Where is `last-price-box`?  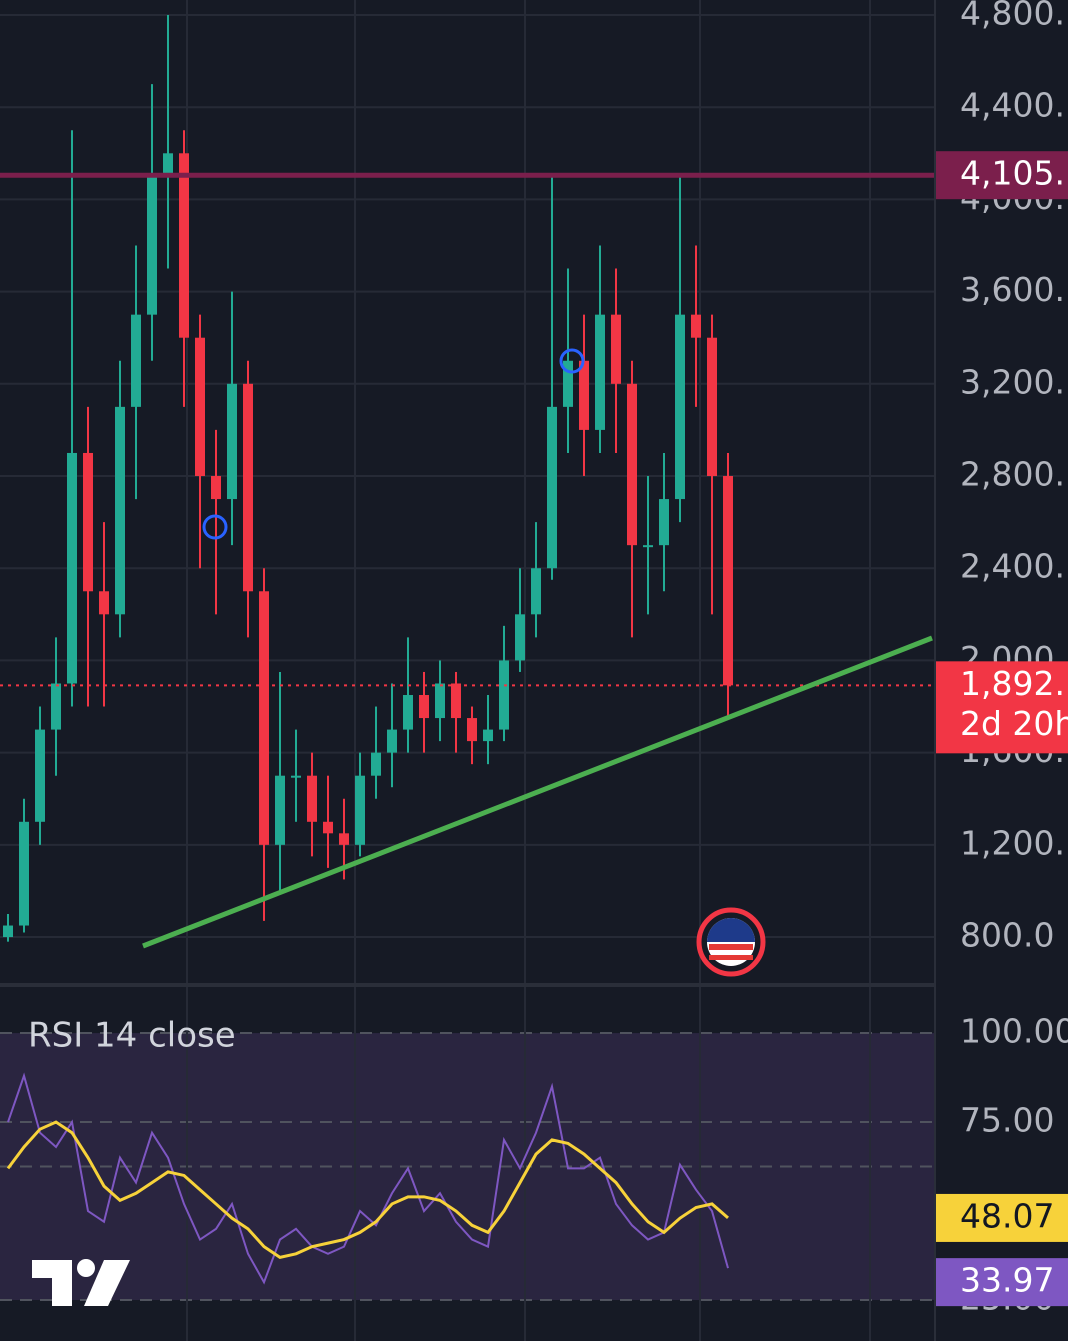 last-price-box is located at coordinates (1002, 707).